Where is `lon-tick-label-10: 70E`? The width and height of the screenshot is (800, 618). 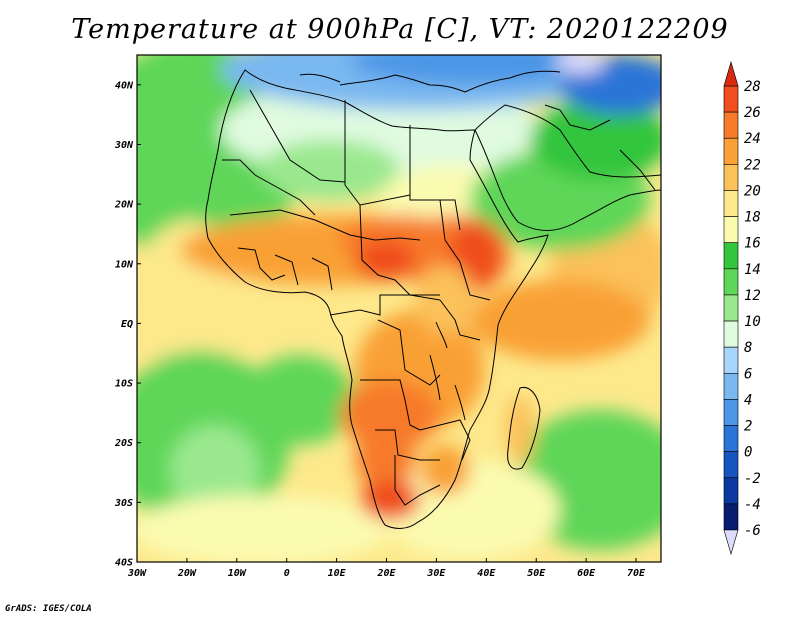
lon-tick-label-10: 70E is located at coordinates (636, 573).